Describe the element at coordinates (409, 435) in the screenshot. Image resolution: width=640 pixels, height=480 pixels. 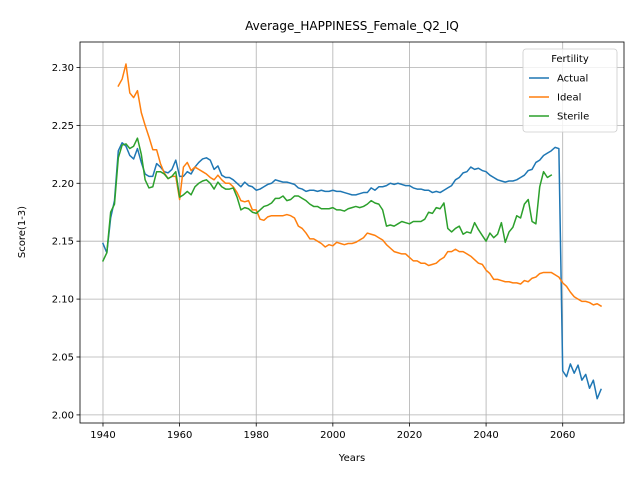
I see `x-tick-label: 2020` at that location.